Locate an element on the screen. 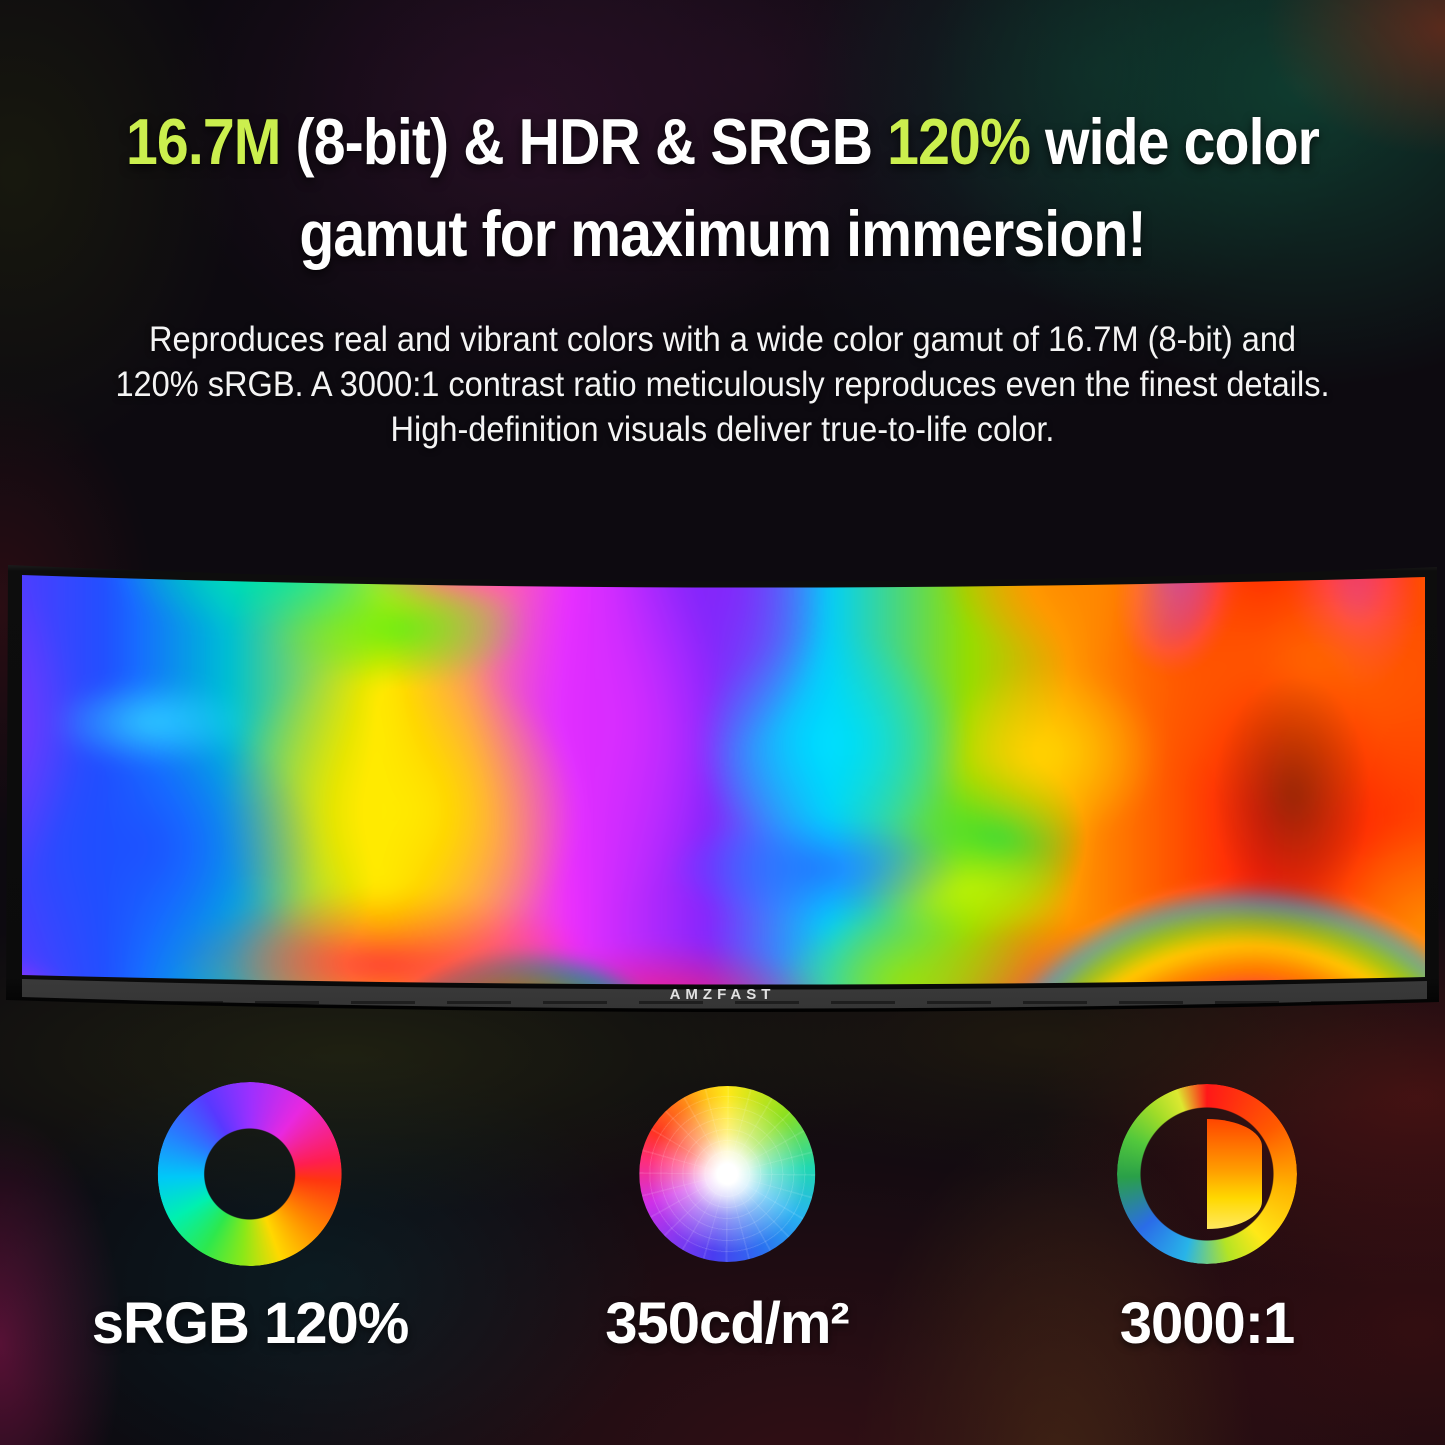 The height and width of the screenshot is (1445, 1445). headline-accent-120: 120% is located at coordinates (959, 141).